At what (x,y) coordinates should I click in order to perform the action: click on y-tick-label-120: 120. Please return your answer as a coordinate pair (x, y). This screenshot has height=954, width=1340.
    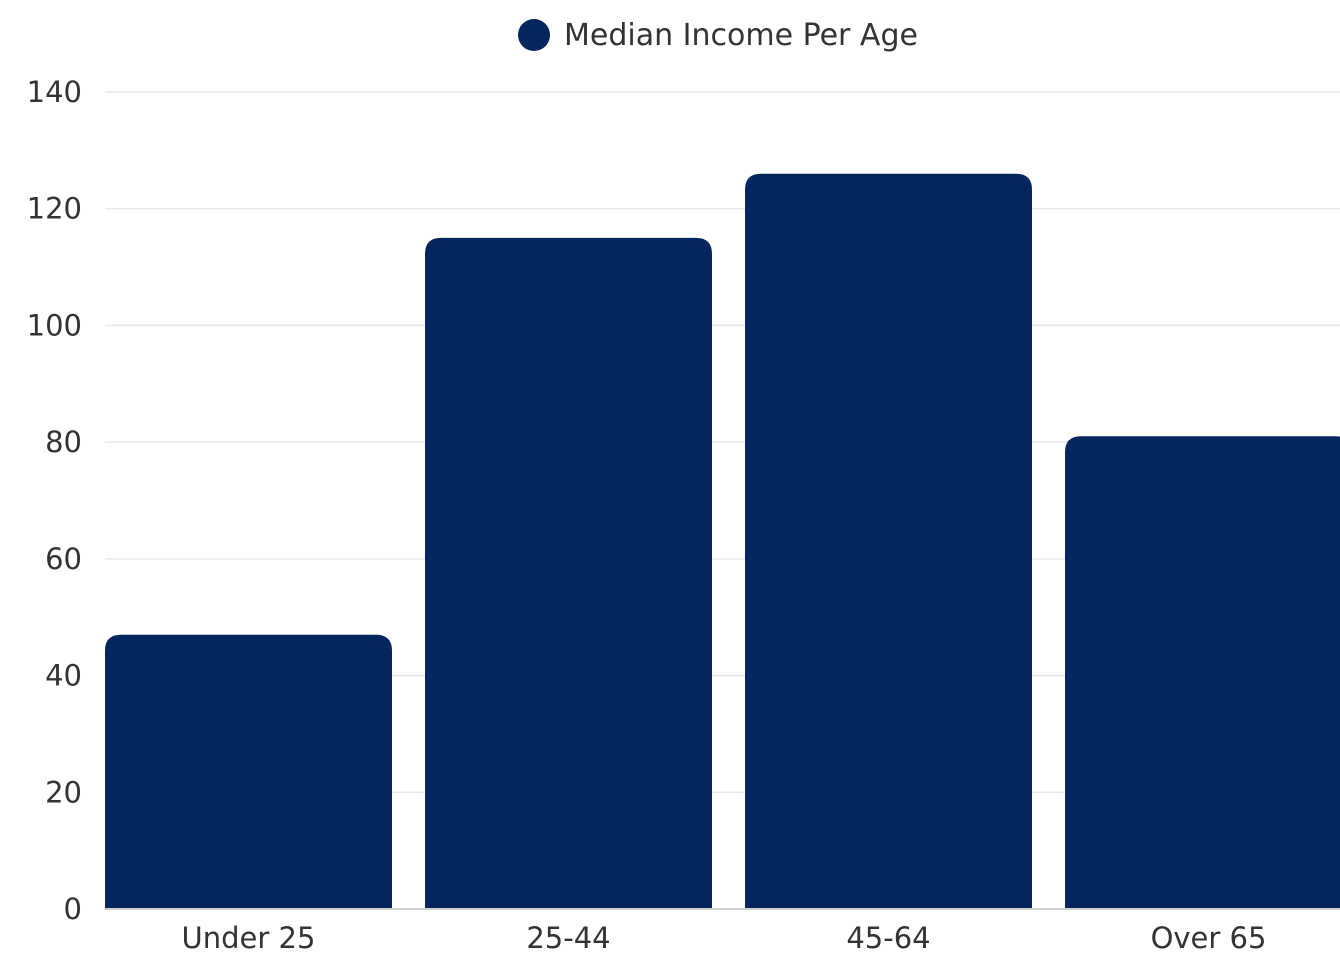
    Looking at the image, I should click on (54, 209).